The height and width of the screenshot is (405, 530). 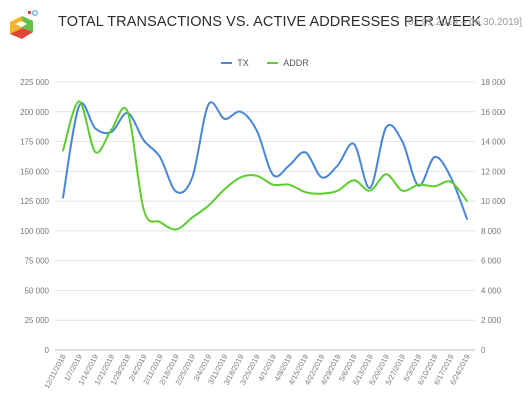 What do you see at coordinates (491, 290) in the screenshot?
I see `y-right-tick-label: 4 000` at bounding box center [491, 290].